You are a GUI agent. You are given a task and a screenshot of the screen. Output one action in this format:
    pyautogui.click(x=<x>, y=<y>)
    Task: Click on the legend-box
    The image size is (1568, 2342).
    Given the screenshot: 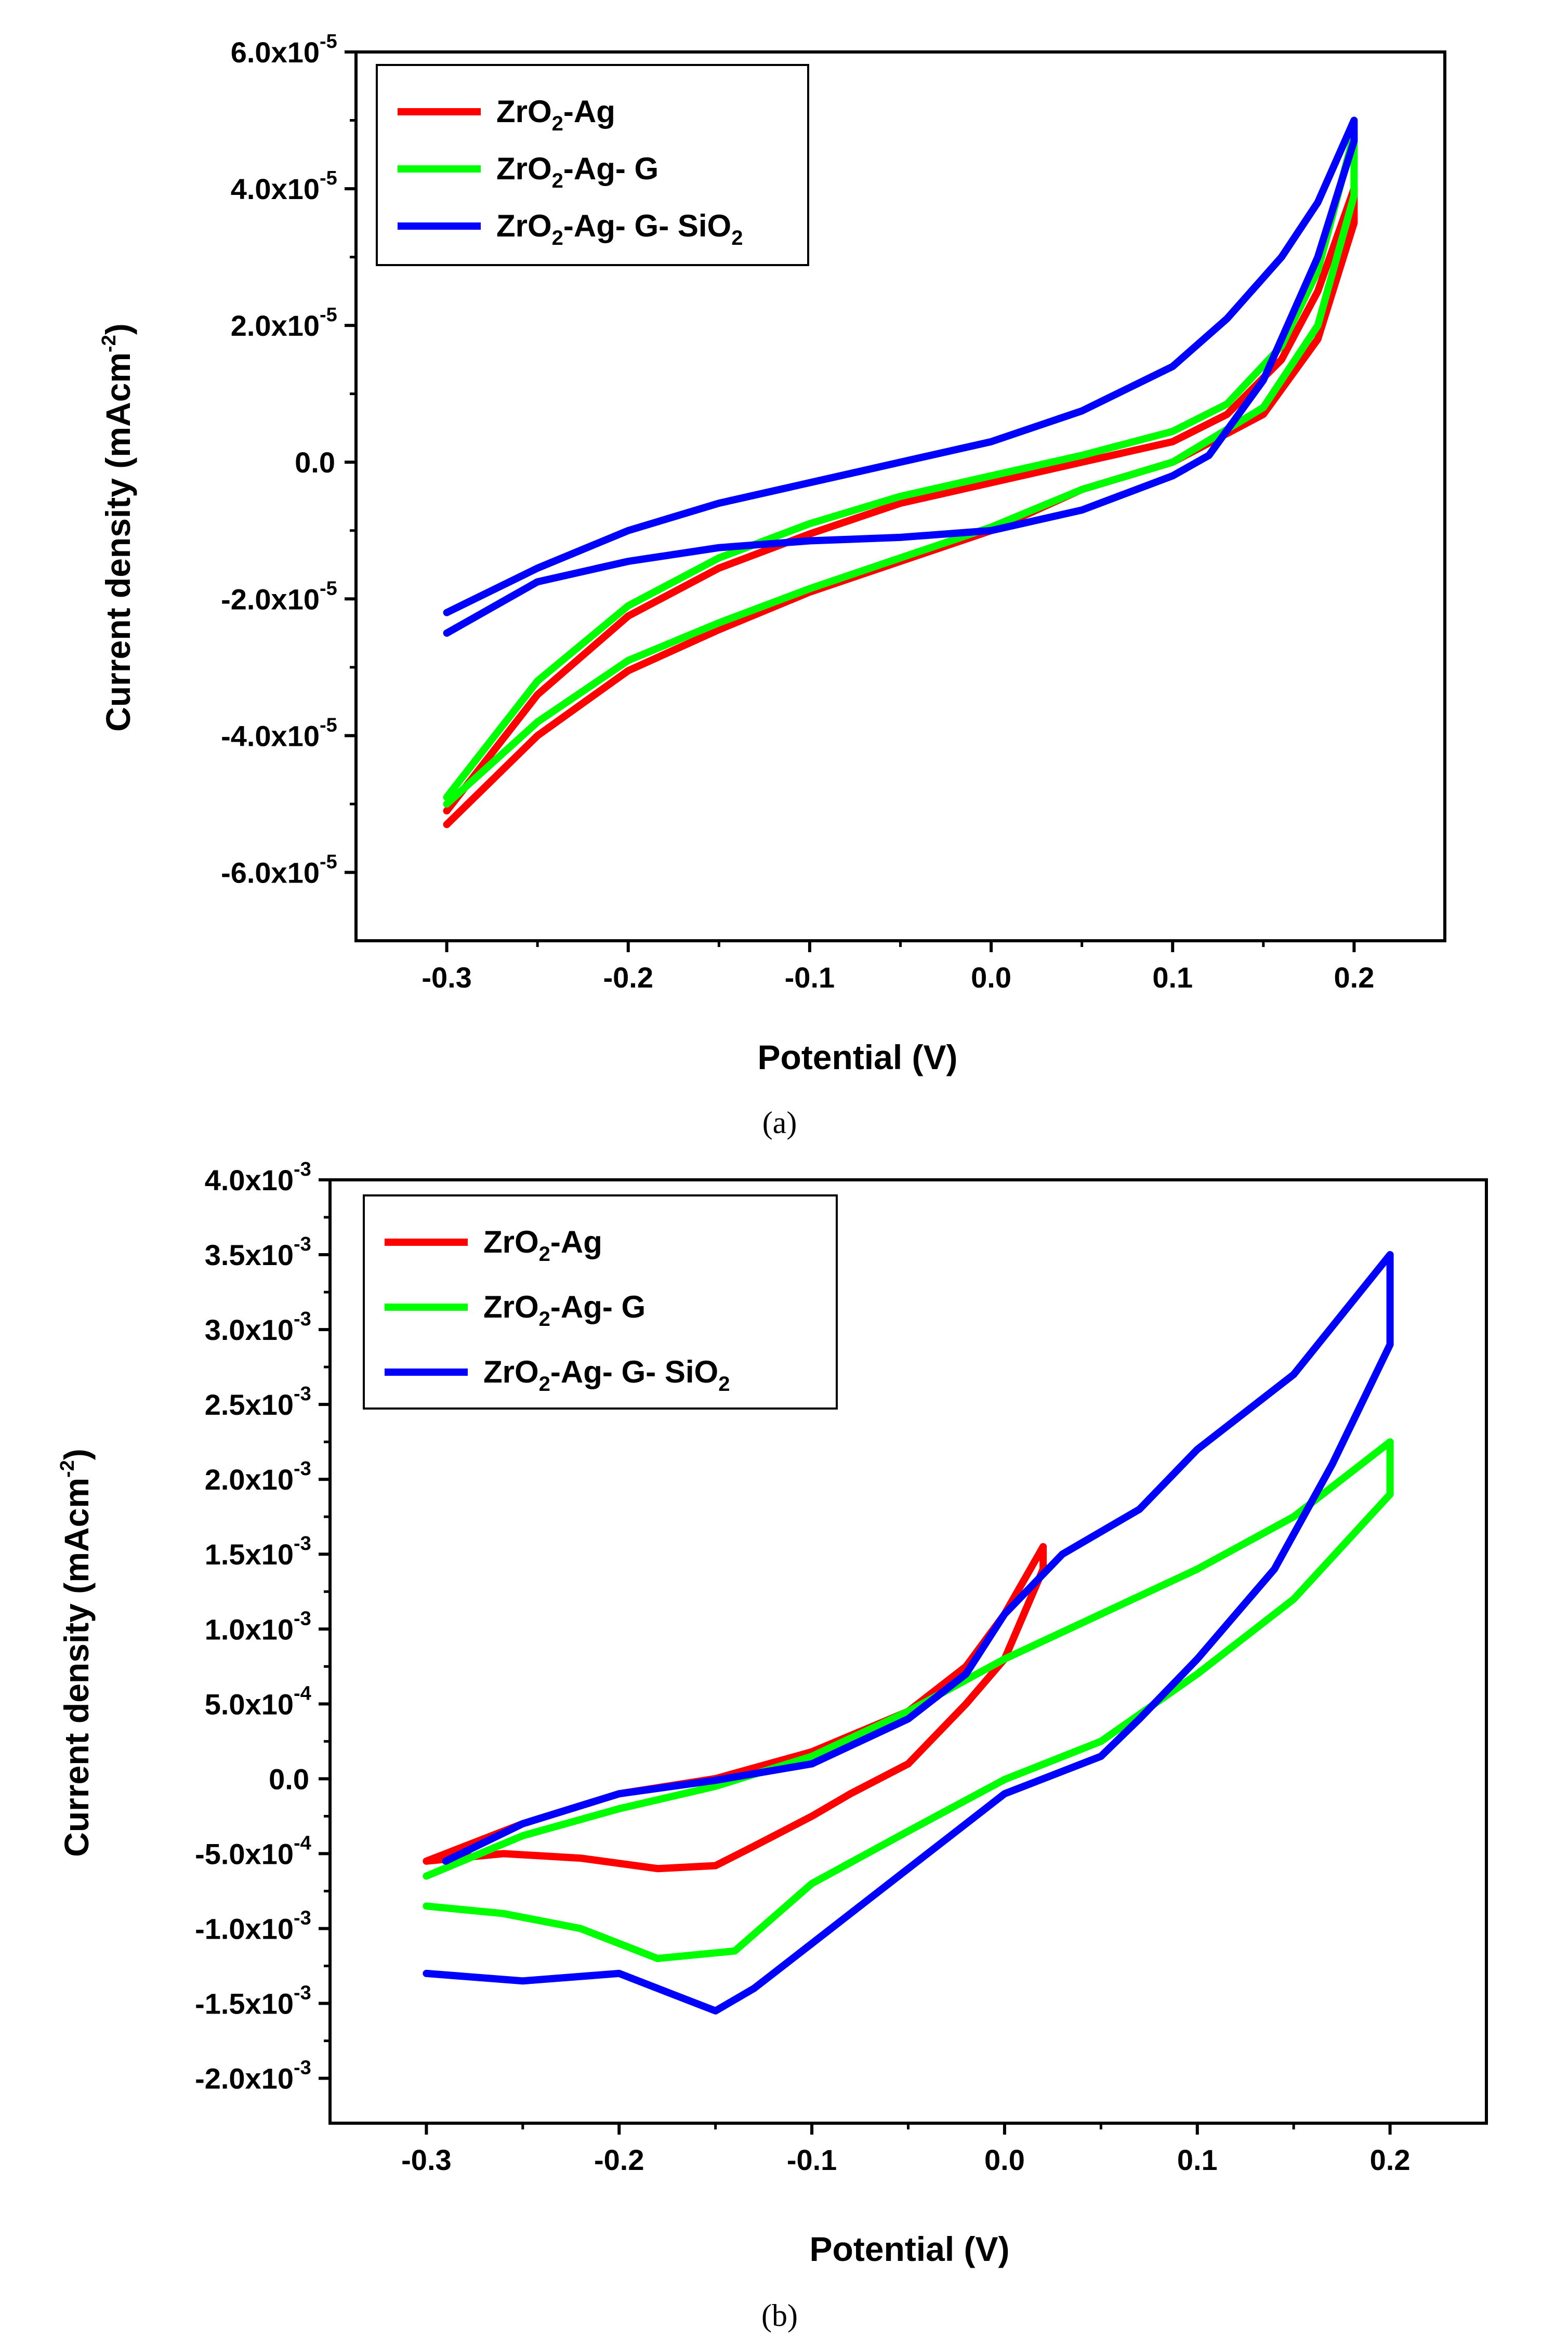 What is the action you would take?
    pyautogui.click(x=592, y=165)
    